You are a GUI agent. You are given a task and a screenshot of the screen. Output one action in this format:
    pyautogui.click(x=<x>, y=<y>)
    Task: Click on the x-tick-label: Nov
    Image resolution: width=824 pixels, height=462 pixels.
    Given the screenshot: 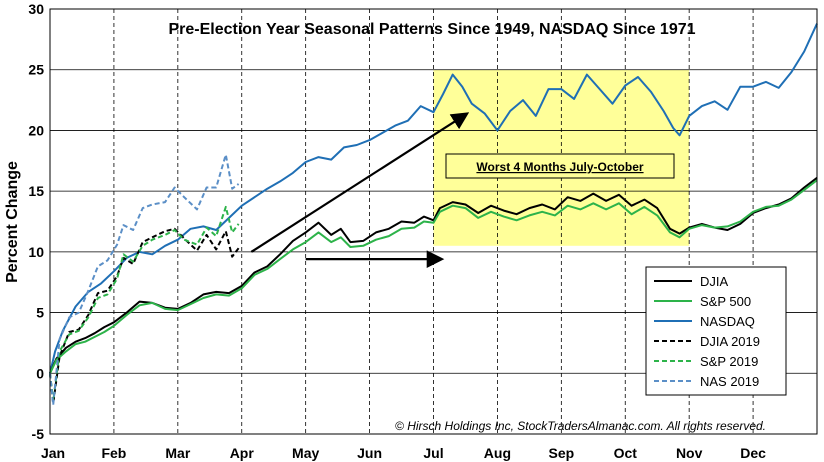 What is the action you would take?
    pyautogui.click(x=689, y=453)
    